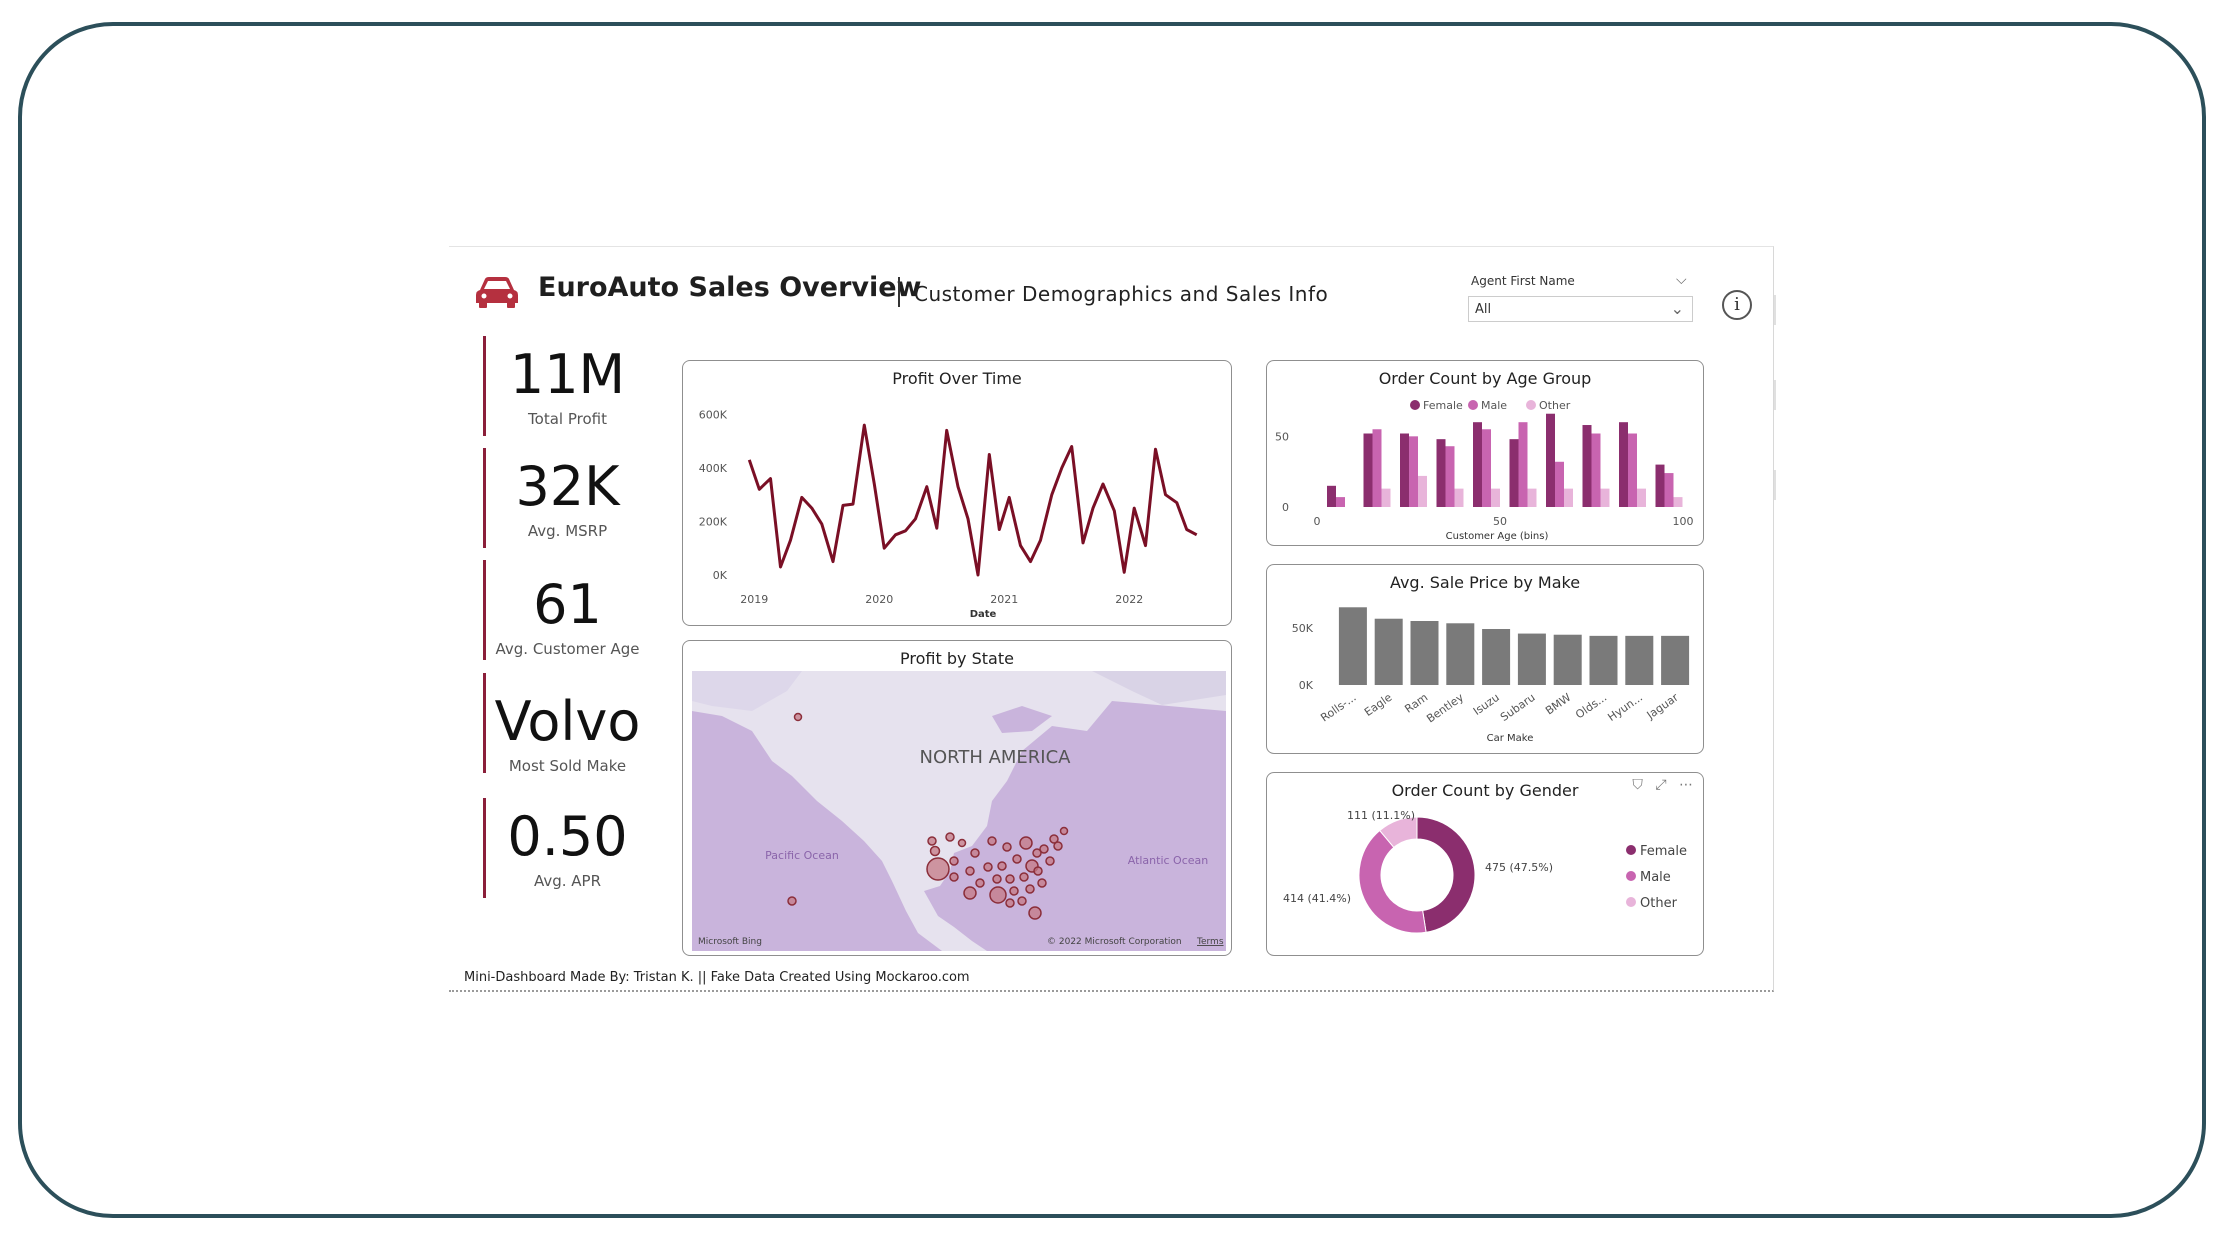  I want to click on profit-series-line, so click(972, 500).